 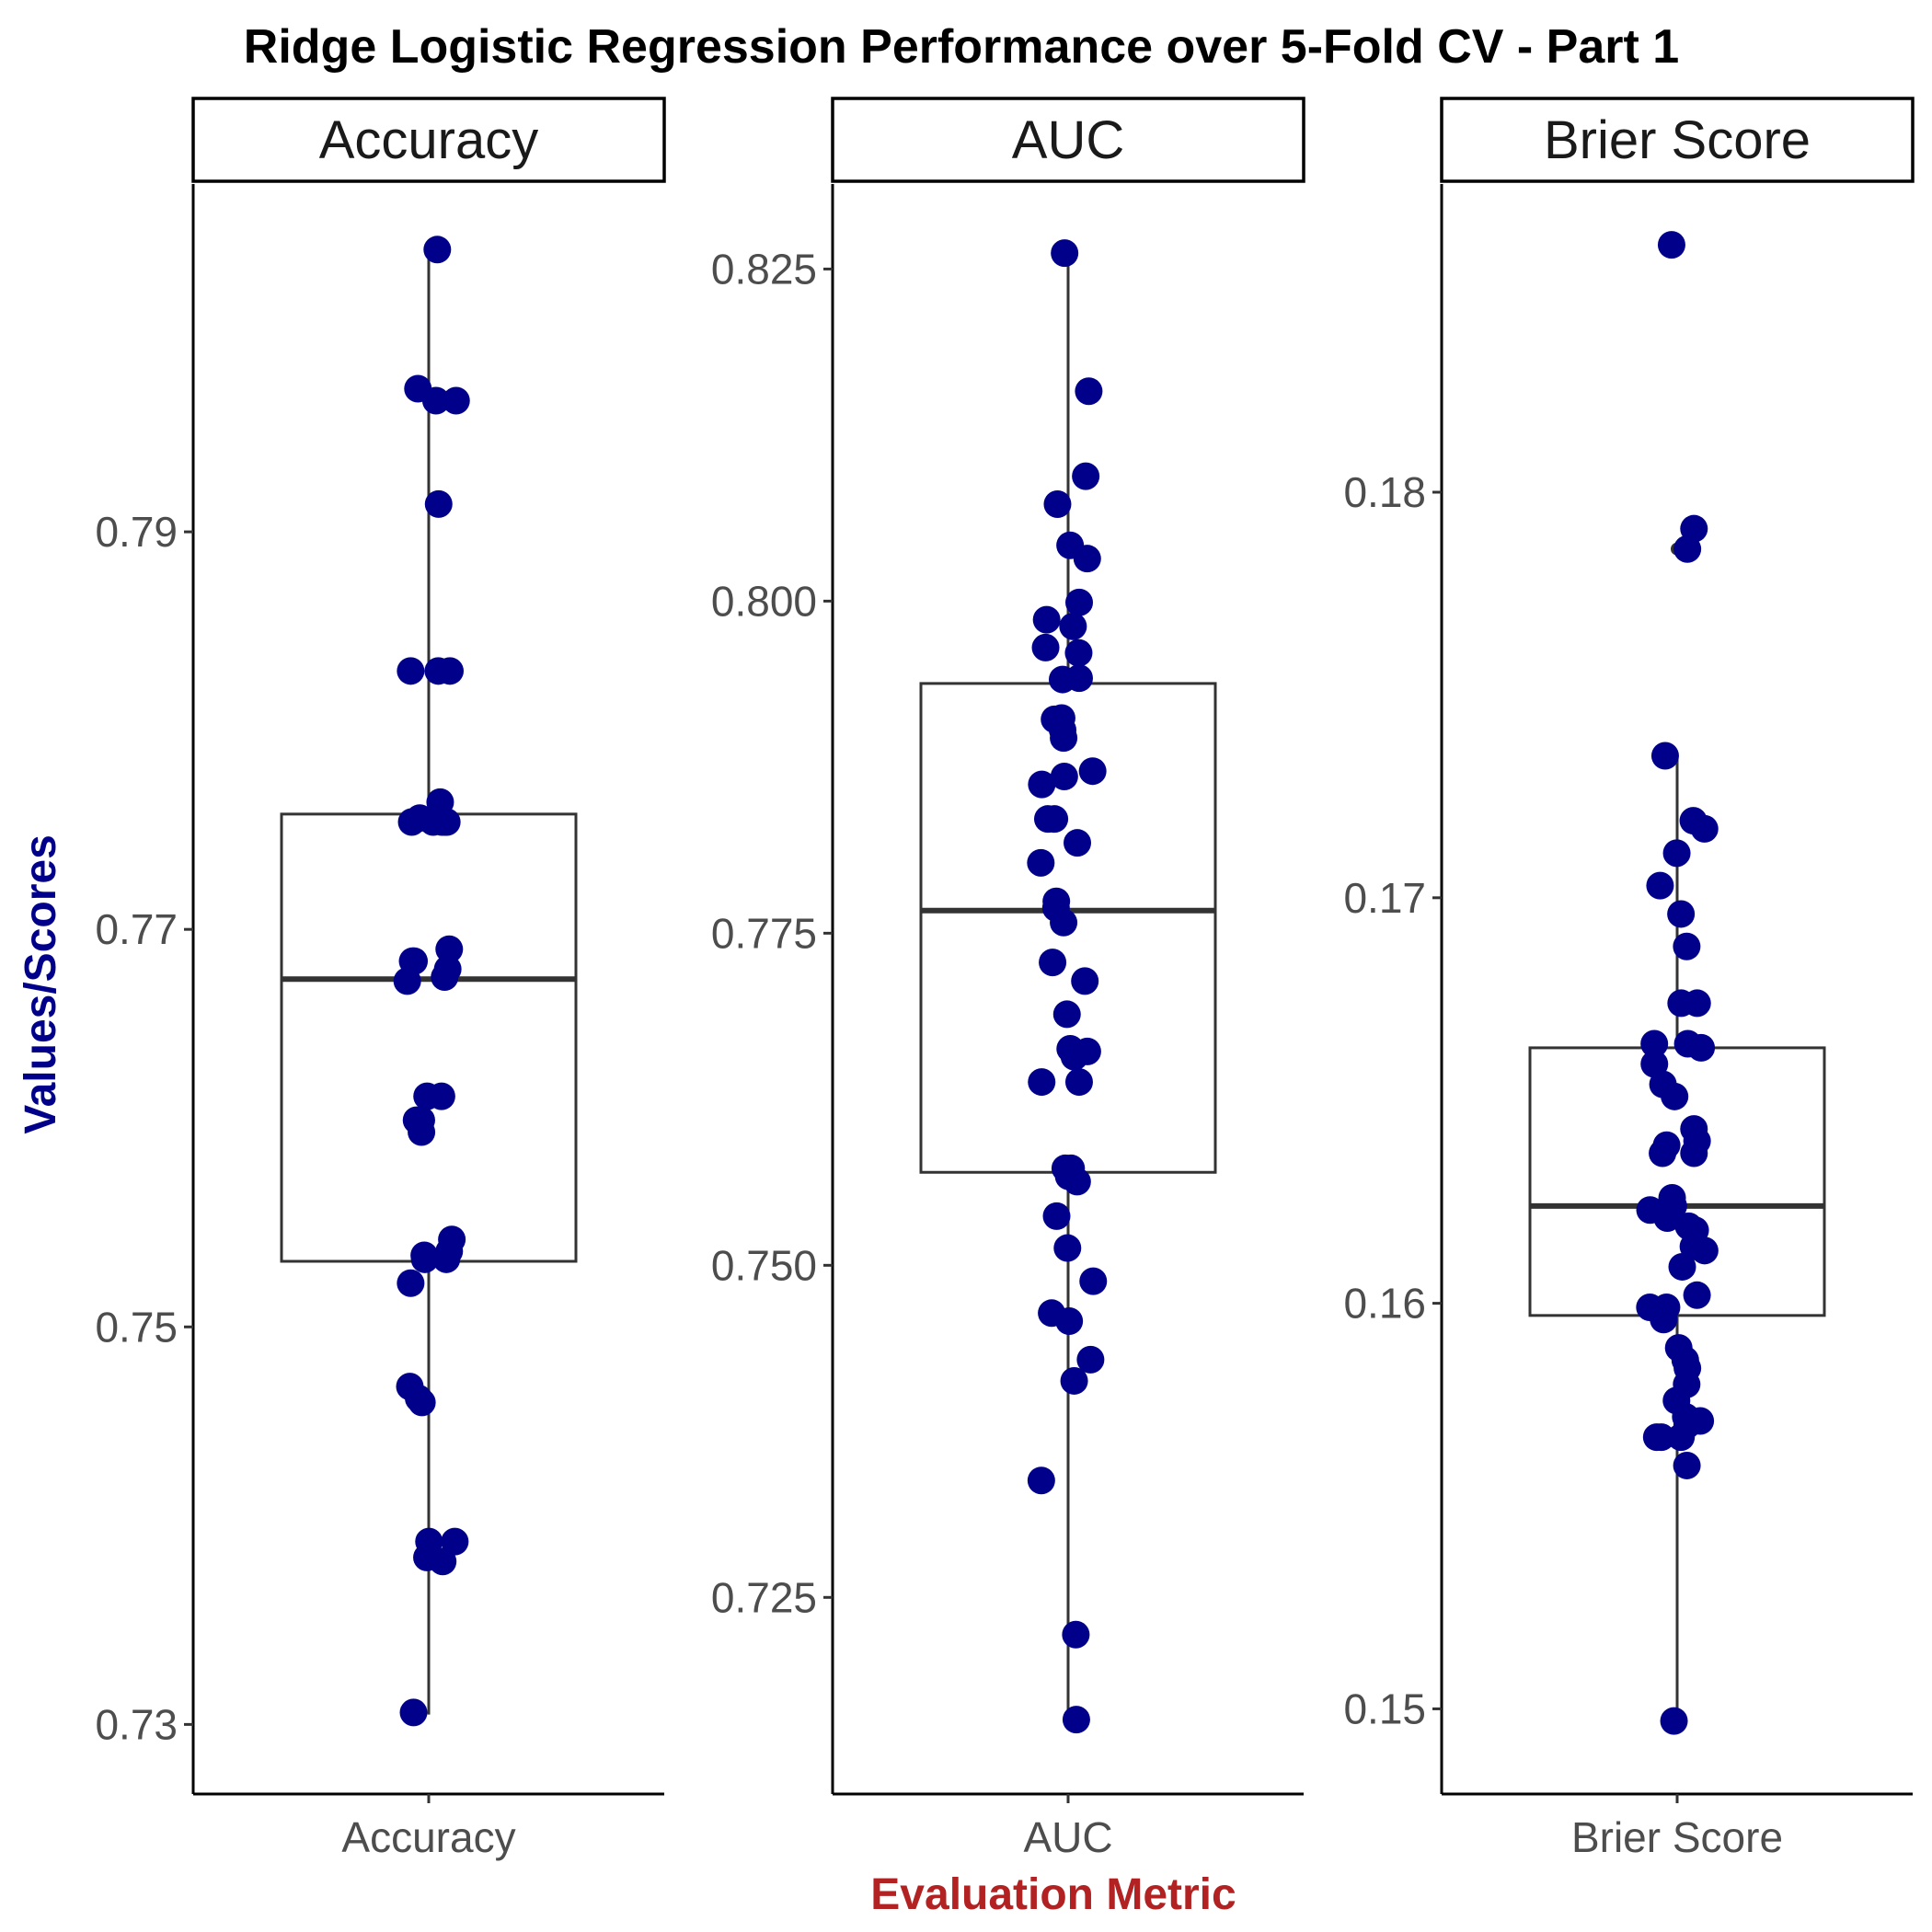 I want to click on box-iqr, so click(x=429, y=1037).